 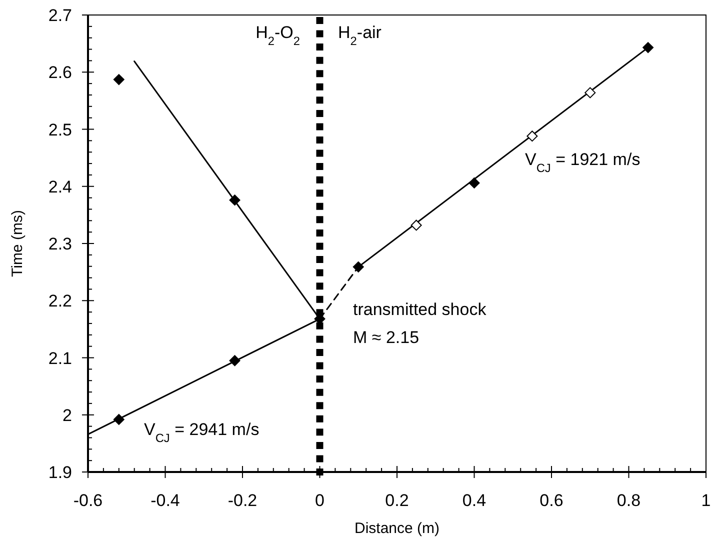 What do you see at coordinates (628, 500) in the screenshot?
I see `x-tick-label: 0.8` at bounding box center [628, 500].